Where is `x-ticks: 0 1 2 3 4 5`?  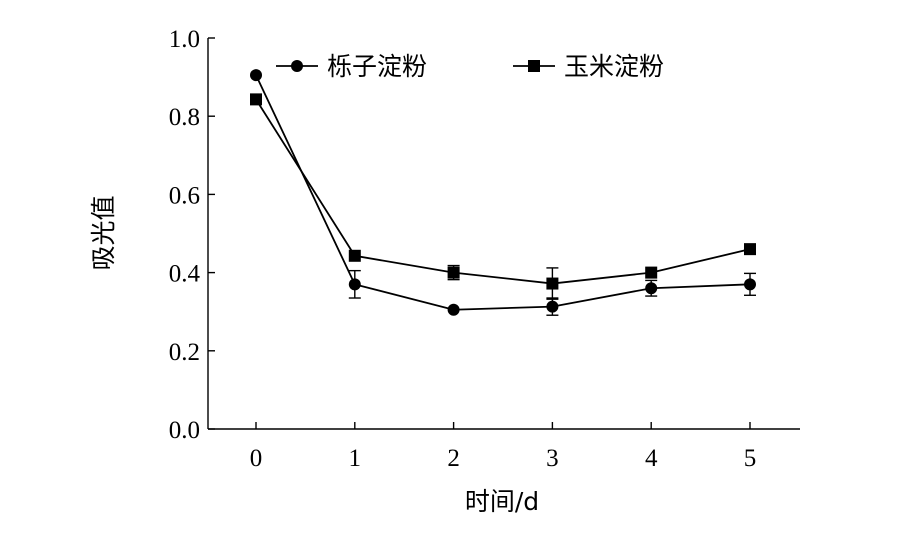 x-ticks: 0 1 2 3 4 5 is located at coordinates (503, 447).